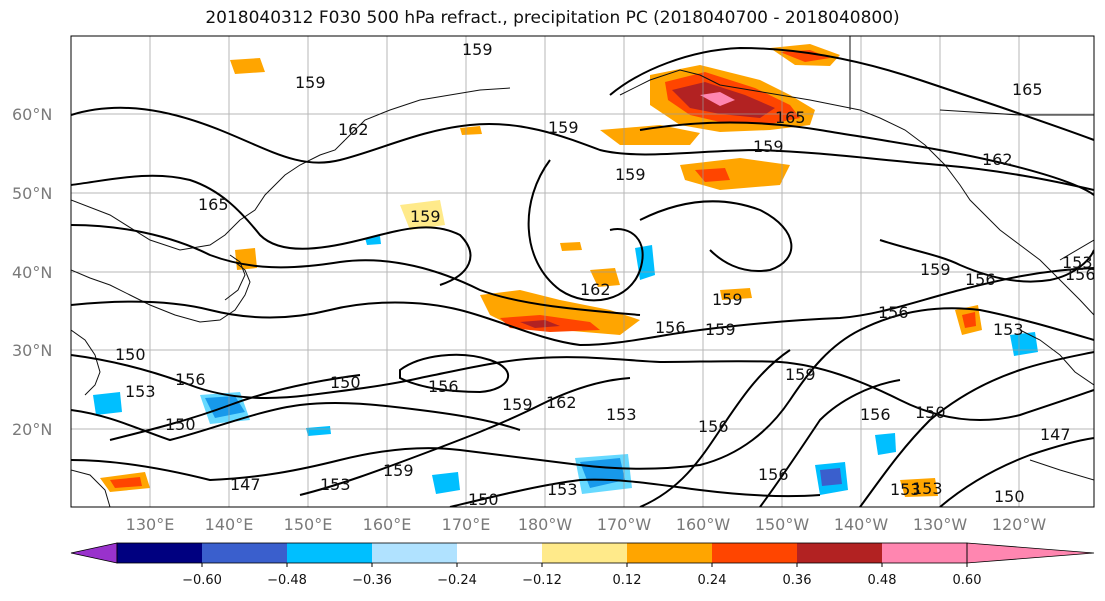 The image size is (1105, 601). I want to click on lat-label: 30°N, so click(32, 350).